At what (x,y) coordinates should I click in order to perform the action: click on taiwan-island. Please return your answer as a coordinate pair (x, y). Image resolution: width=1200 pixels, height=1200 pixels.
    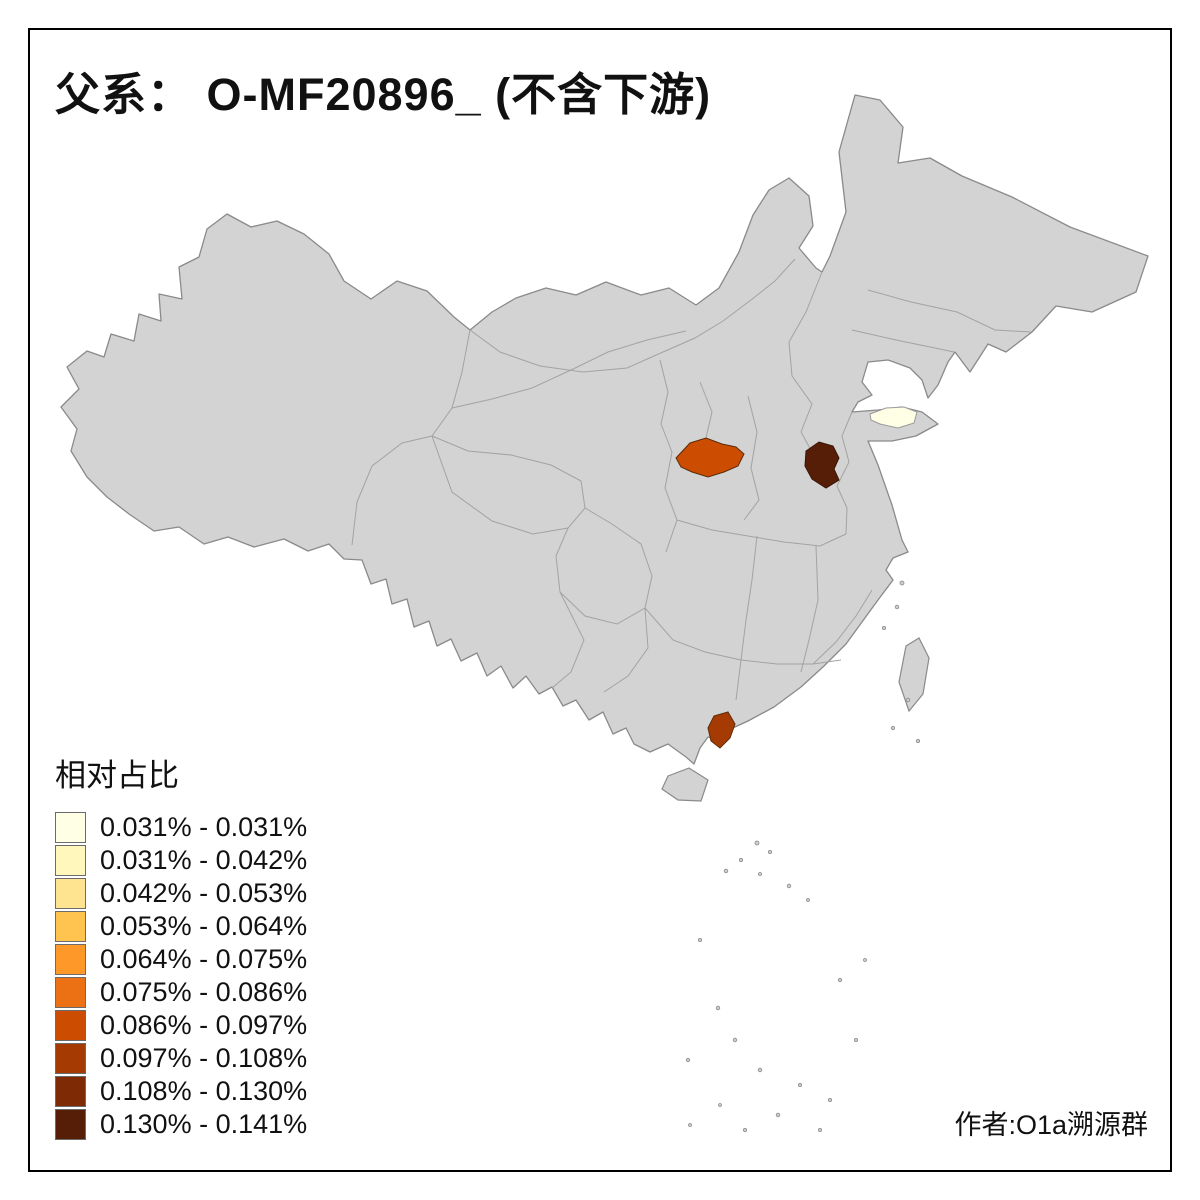
    Looking at the image, I should click on (914, 675).